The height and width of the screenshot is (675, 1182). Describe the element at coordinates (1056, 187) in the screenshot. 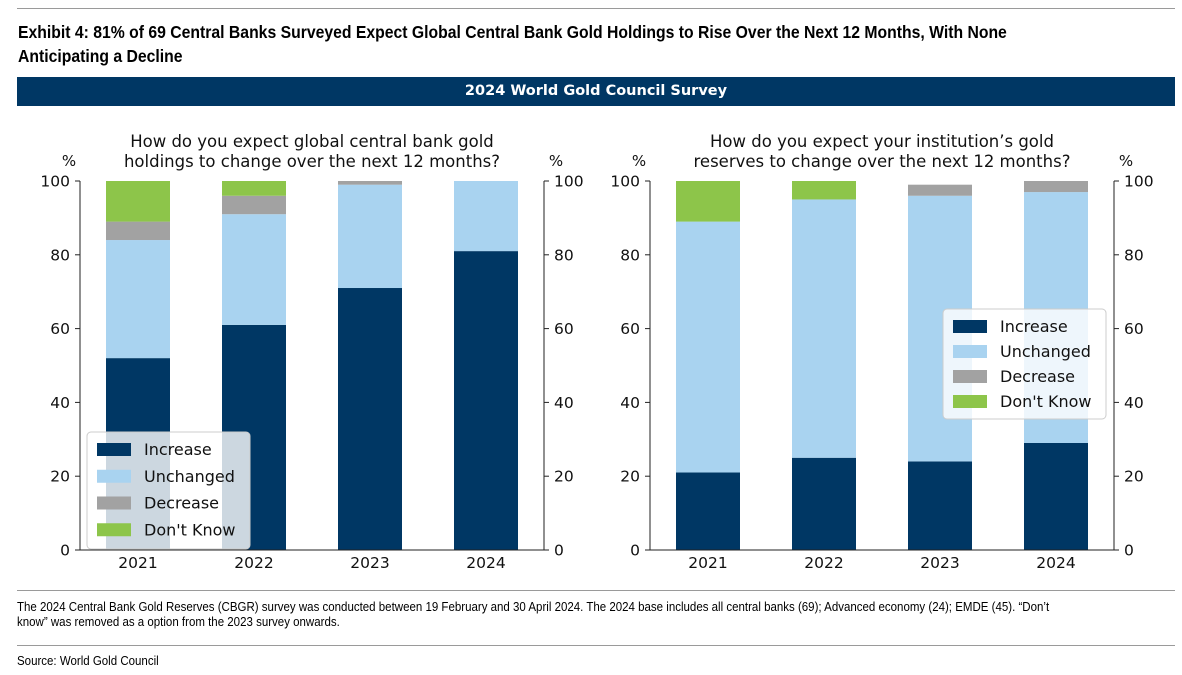

I see `bar-decrease-2024` at that location.